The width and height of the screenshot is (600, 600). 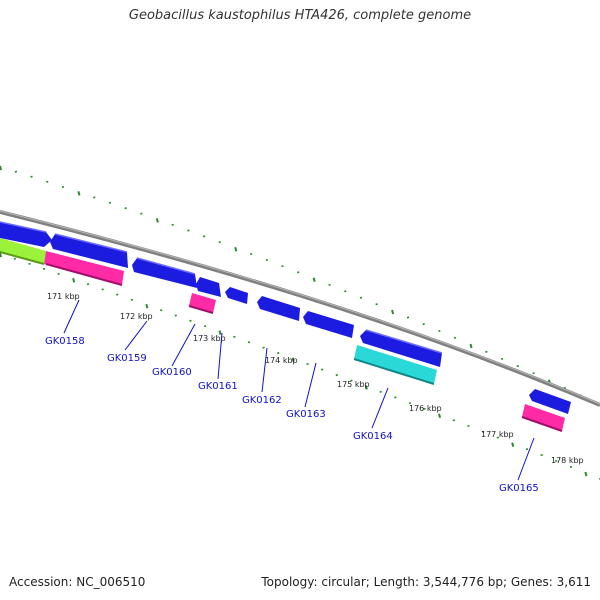 I want to click on gene-label-gk0159: GK0159, so click(x=127, y=358).